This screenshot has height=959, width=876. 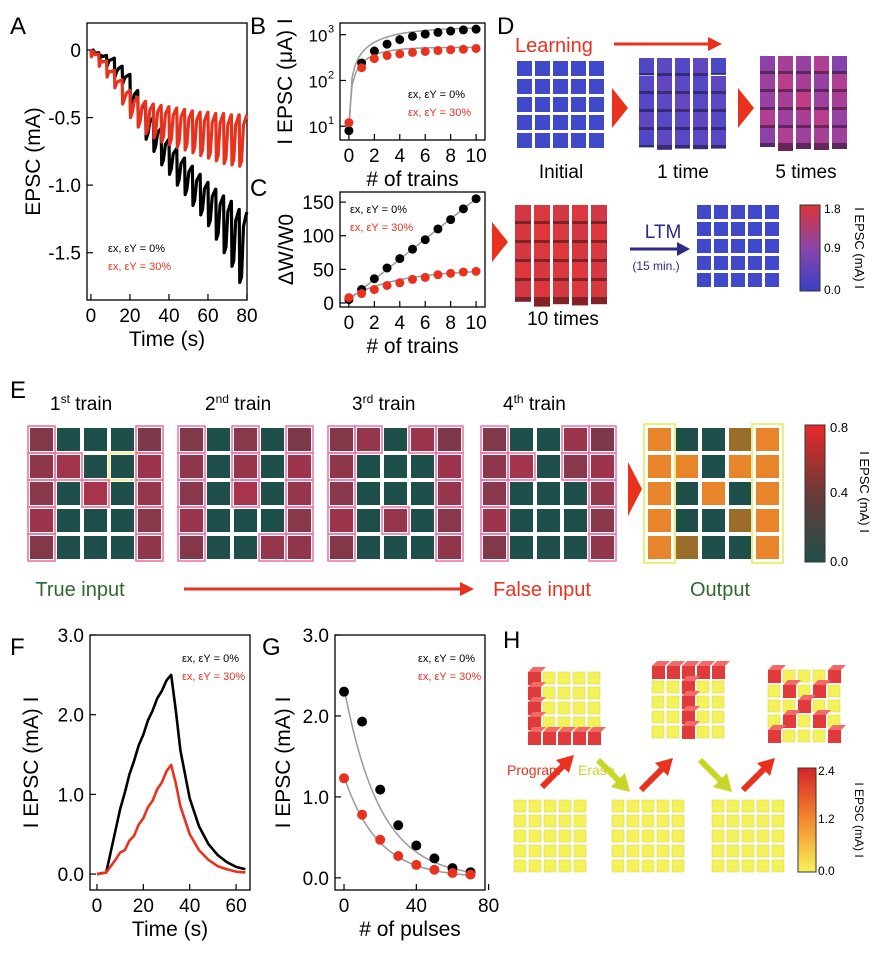 What do you see at coordinates (91, 316) in the screenshot?
I see `x-tick-label: 0` at bounding box center [91, 316].